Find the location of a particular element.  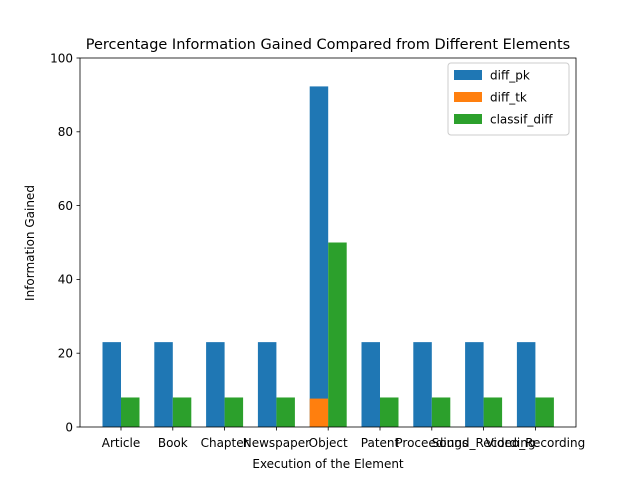

bar-diff-pk-newspaper is located at coordinates (267, 384).